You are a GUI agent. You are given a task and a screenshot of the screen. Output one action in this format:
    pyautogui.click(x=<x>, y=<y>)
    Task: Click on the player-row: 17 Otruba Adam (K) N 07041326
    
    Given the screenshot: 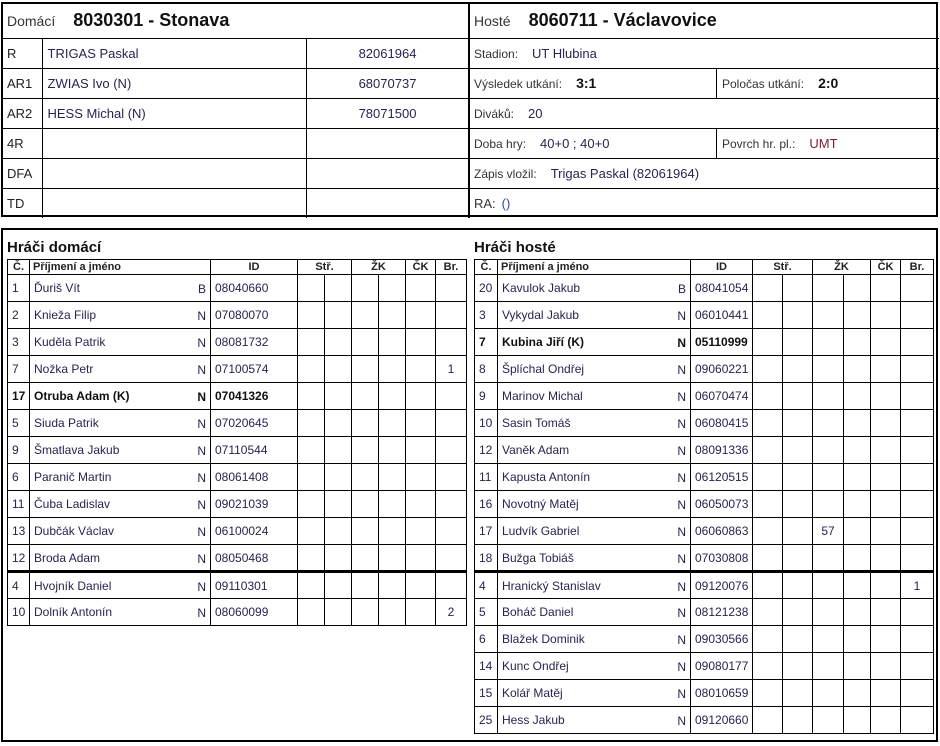 What is the action you would take?
    pyautogui.click(x=237, y=396)
    